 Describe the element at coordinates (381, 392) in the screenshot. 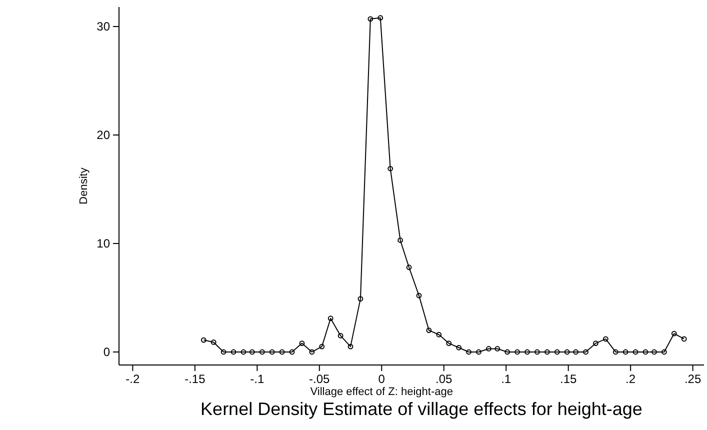

I see `x-axis-title: Village effect of Z: height-age` at that location.